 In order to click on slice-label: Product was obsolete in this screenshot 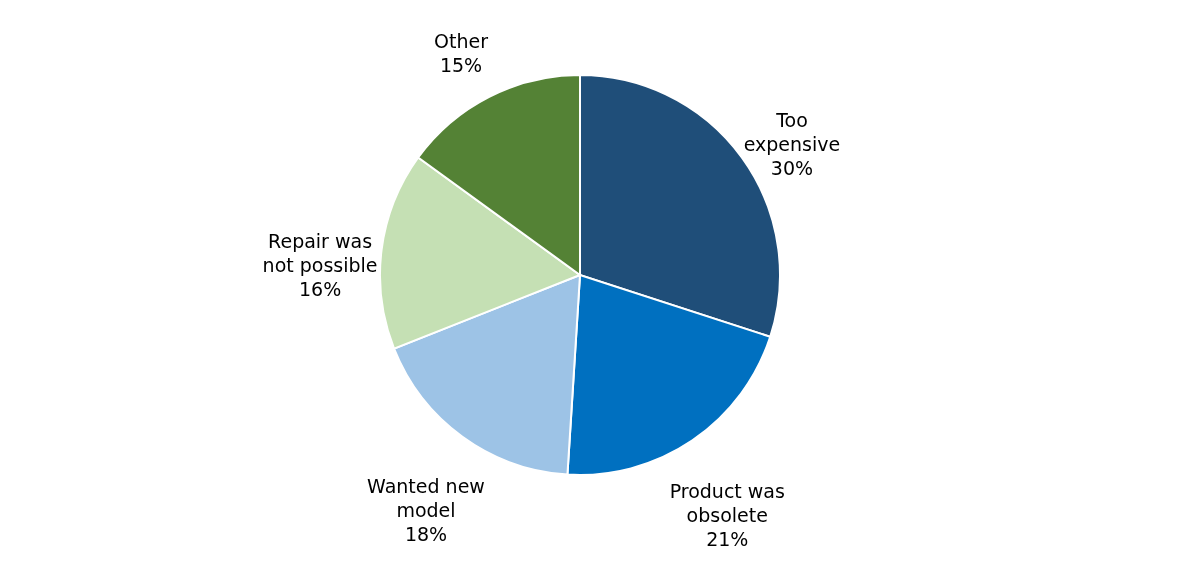, I will do `click(727, 502)`.